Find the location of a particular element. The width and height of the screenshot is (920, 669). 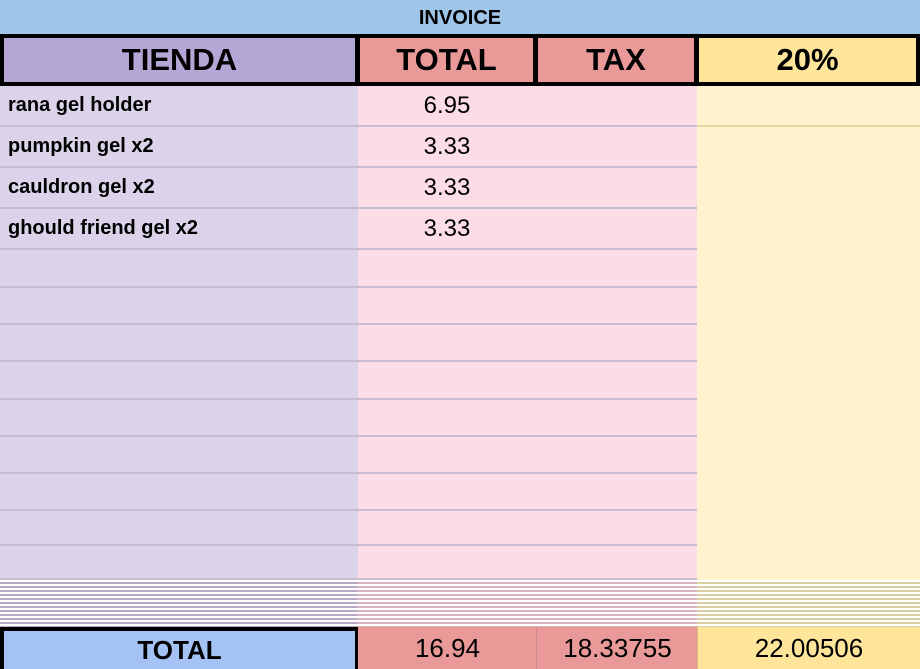

invoice-title: INVOICE is located at coordinates (460, 17).